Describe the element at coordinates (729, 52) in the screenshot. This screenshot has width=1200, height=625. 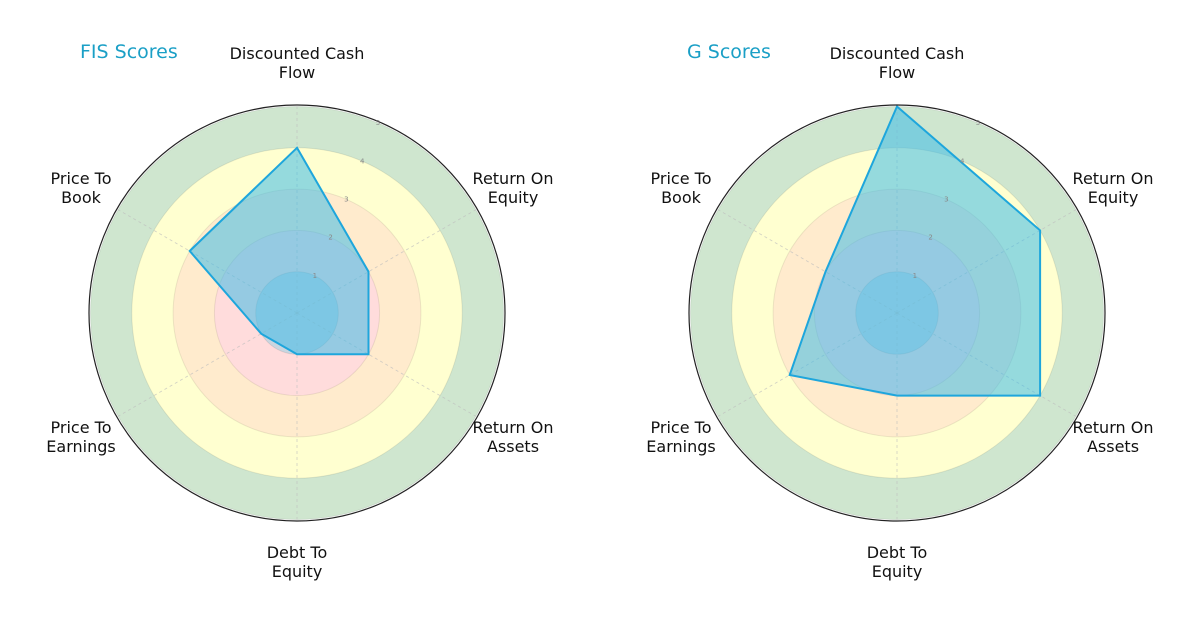
I see `chart-title: G Scores` at that location.